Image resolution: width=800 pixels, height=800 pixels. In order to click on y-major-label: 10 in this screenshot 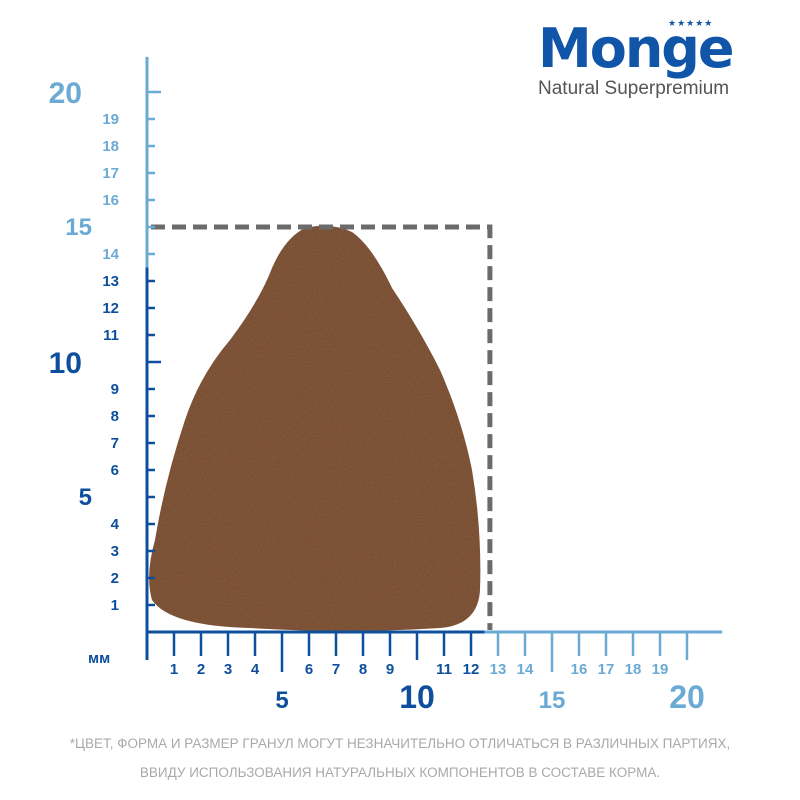, I will do `click(65, 363)`.